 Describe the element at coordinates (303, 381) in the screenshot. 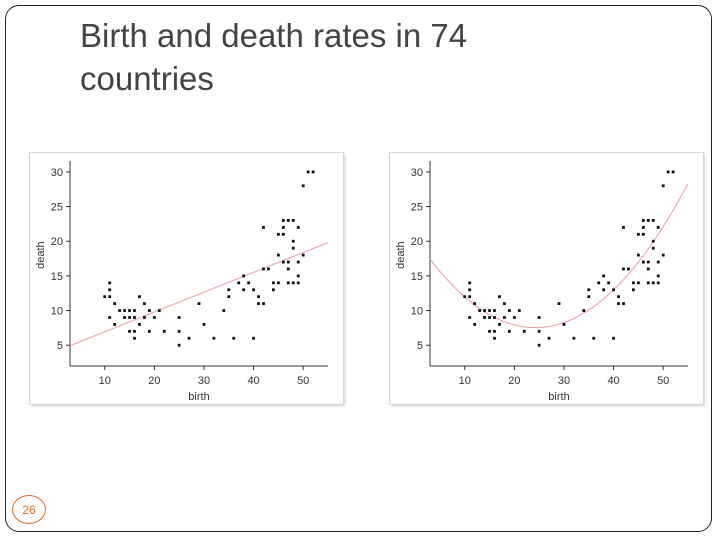

I see `x-tick-label: 50` at that location.